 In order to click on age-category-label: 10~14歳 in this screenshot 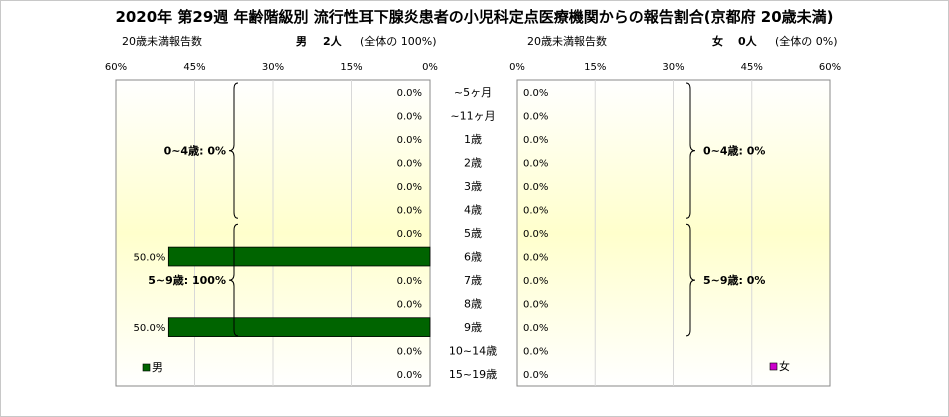, I will do `click(473, 351)`.